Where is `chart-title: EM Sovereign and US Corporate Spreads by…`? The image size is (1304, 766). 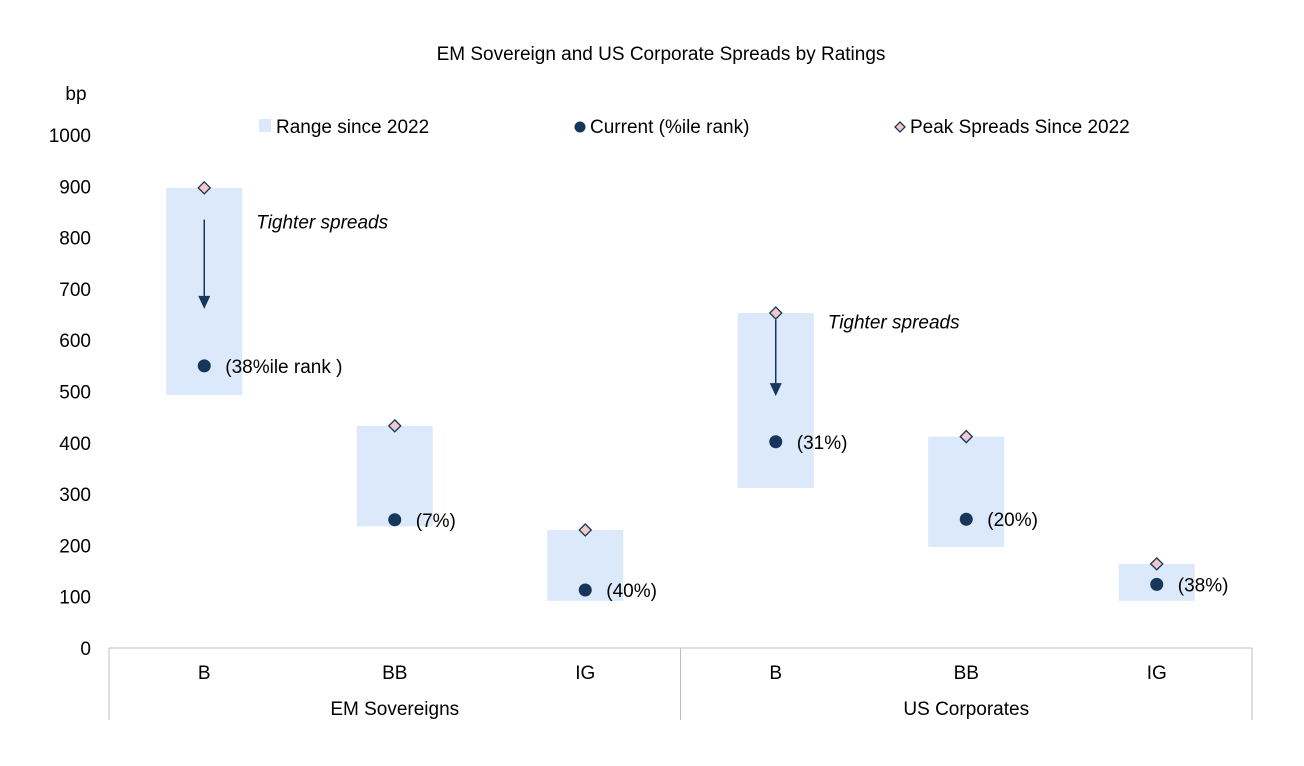
chart-title: EM Sovereign and US Corporate Spreads by… is located at coordinates (661, 54).